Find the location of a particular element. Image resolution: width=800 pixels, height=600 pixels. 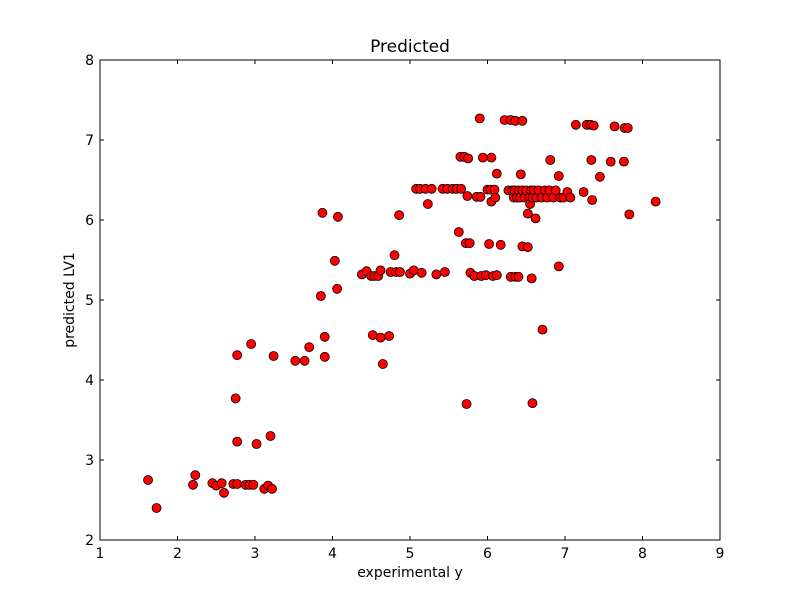

x-tick-label: 8 is located at coordinates (642, 554).